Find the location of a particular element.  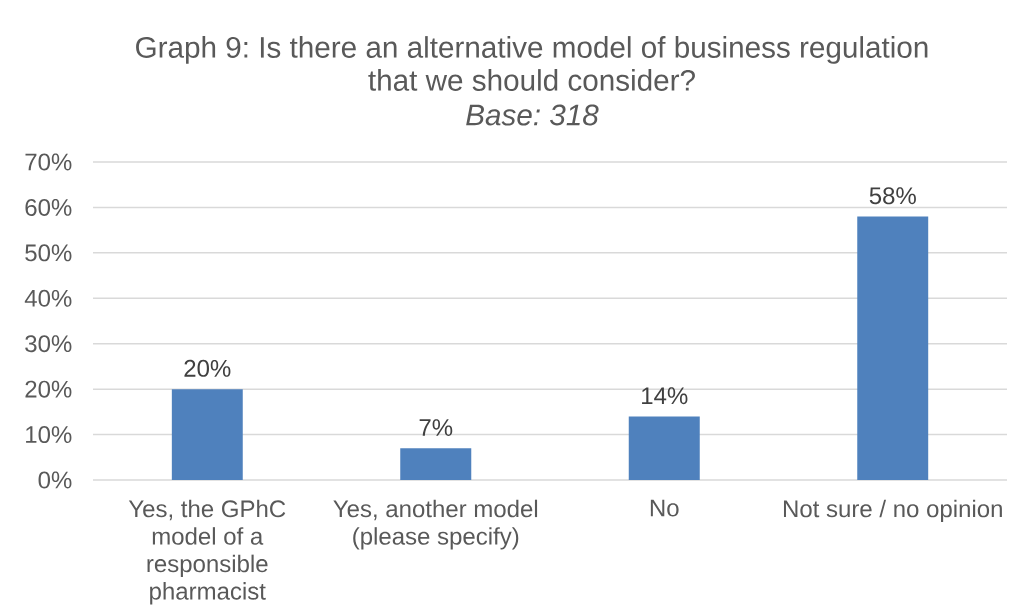

x-tick-label: Yes, the GPhC model of a responsible pharmacist is located at coordinates (207, 552).